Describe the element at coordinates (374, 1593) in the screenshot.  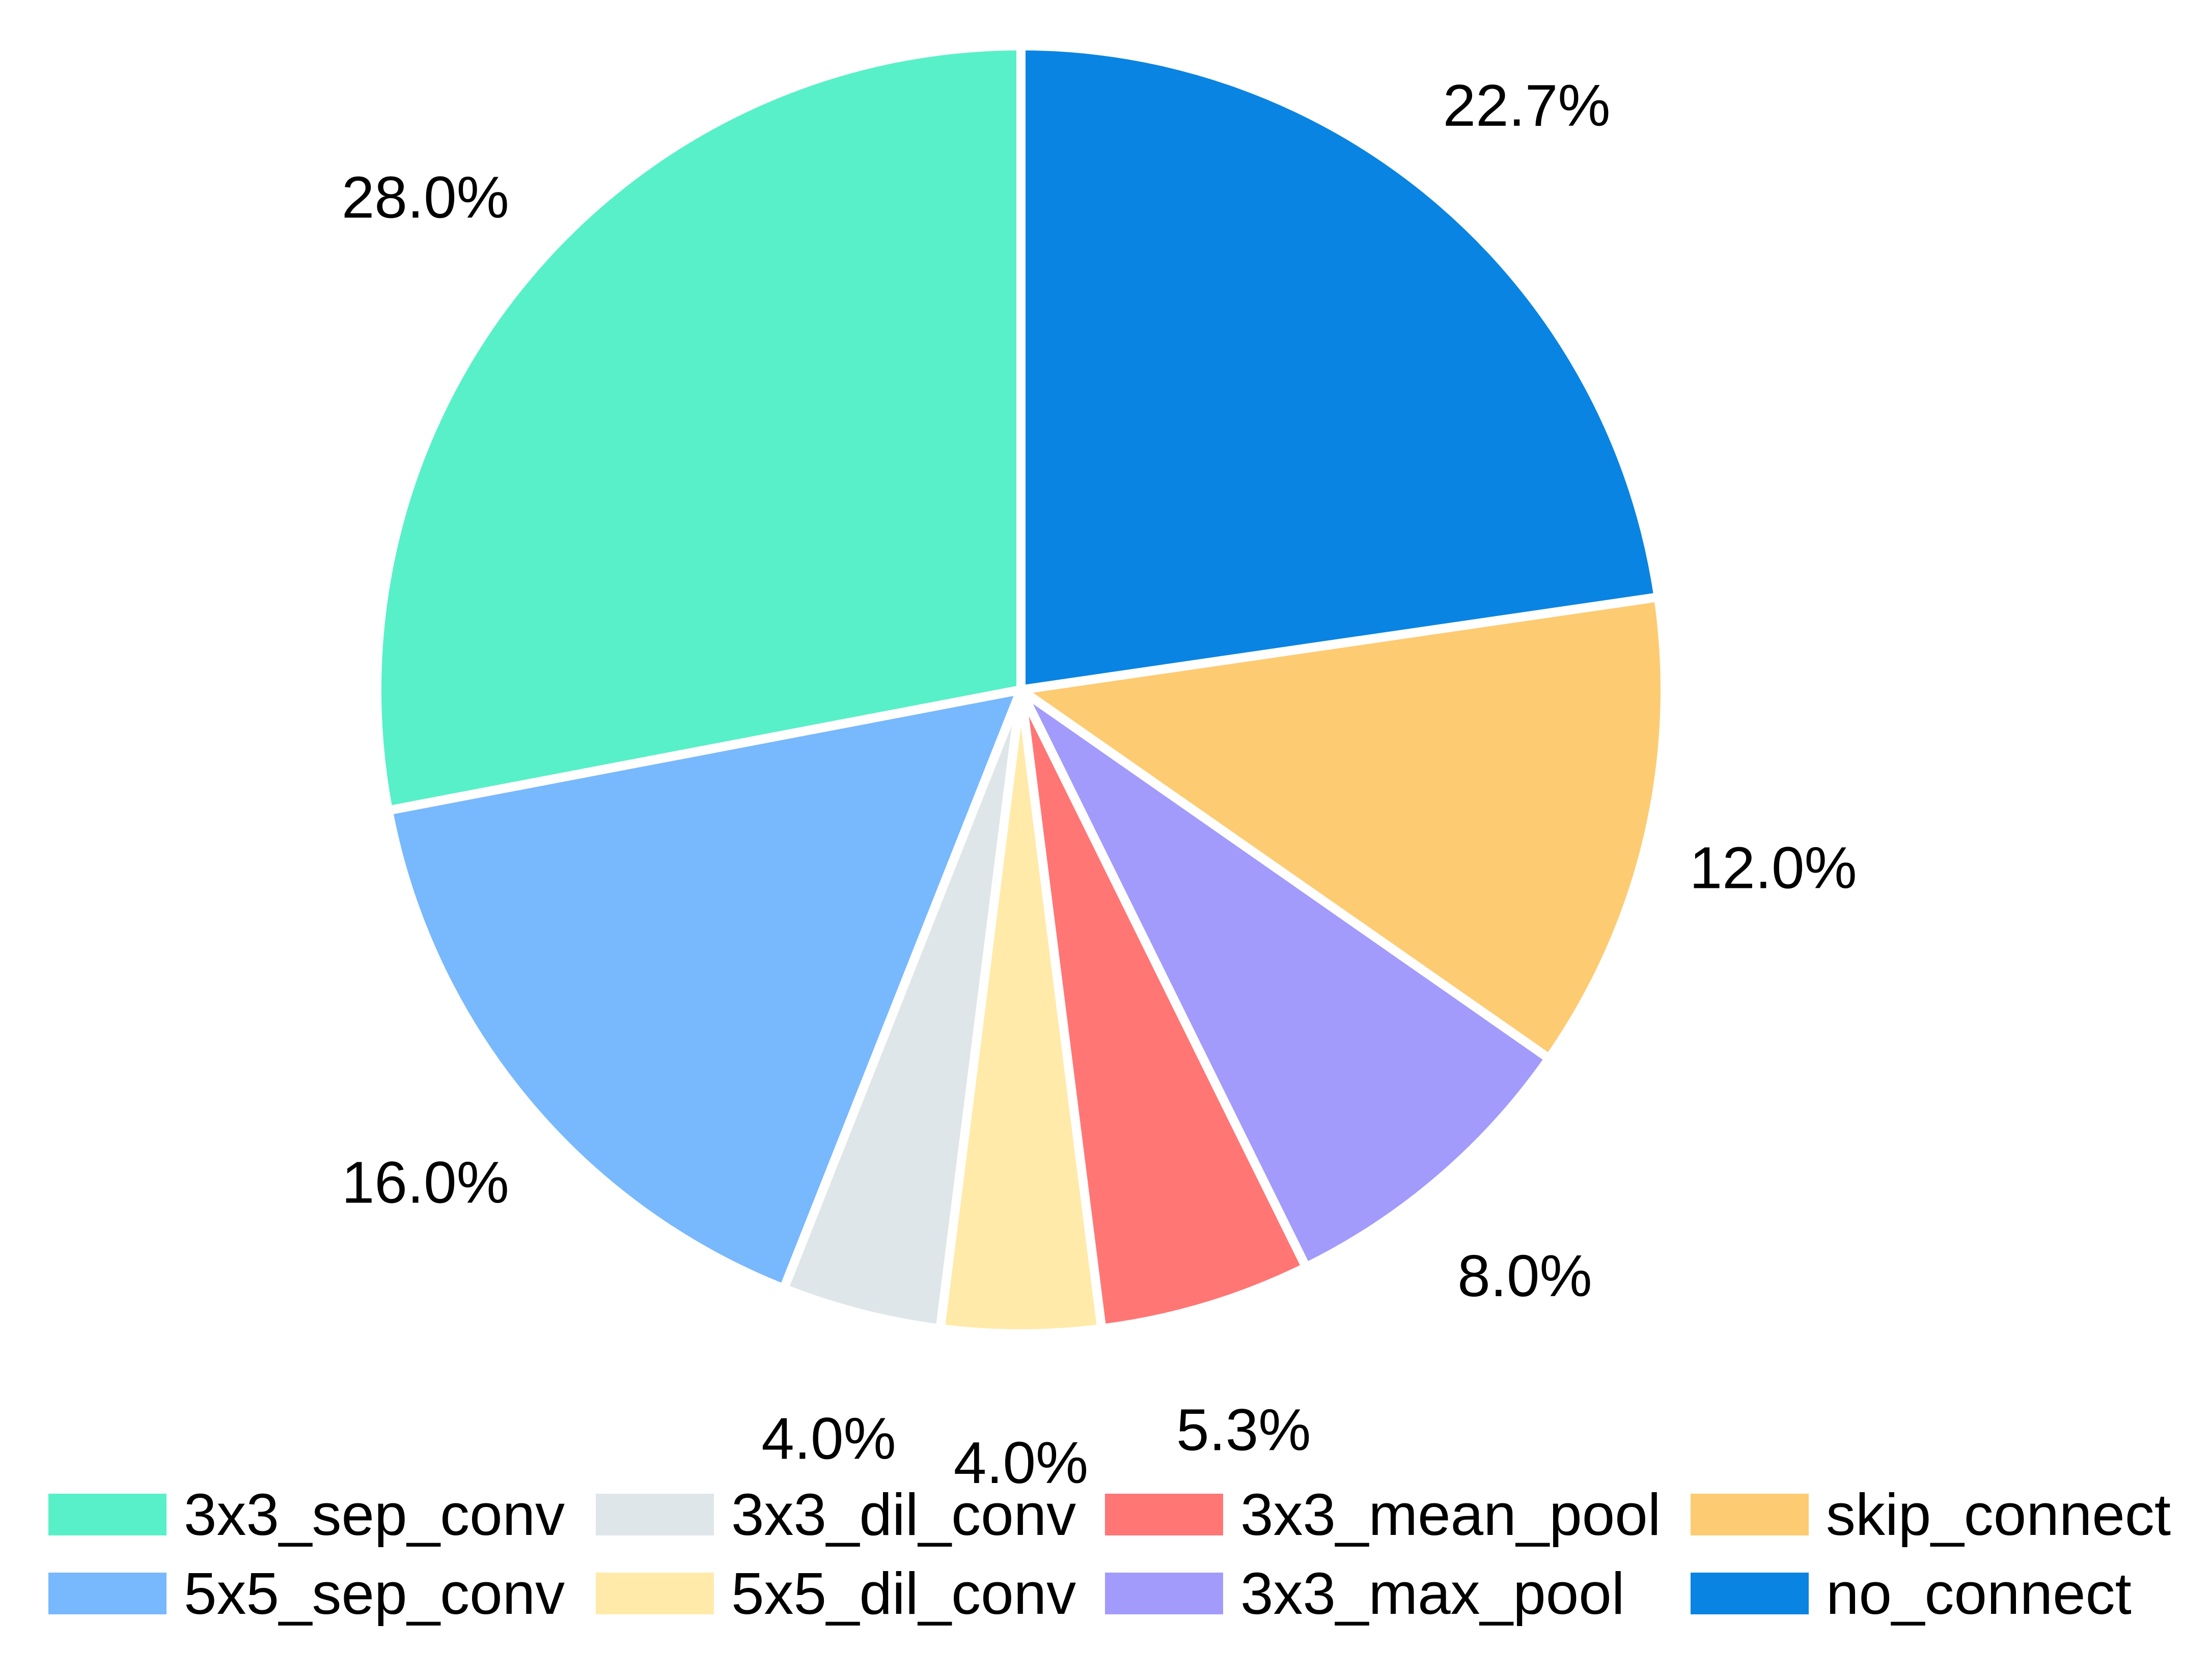
I see `legend-label-5x5-sep-conv: 5x5_sep_conv` at that location.